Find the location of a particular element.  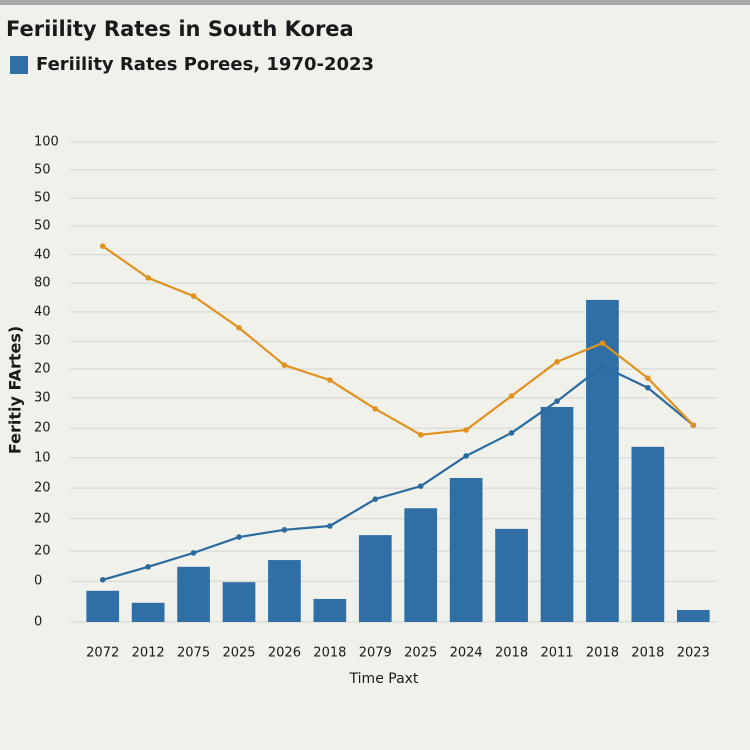

x-tick-label: 2075 is located at coordinates (193, 653).